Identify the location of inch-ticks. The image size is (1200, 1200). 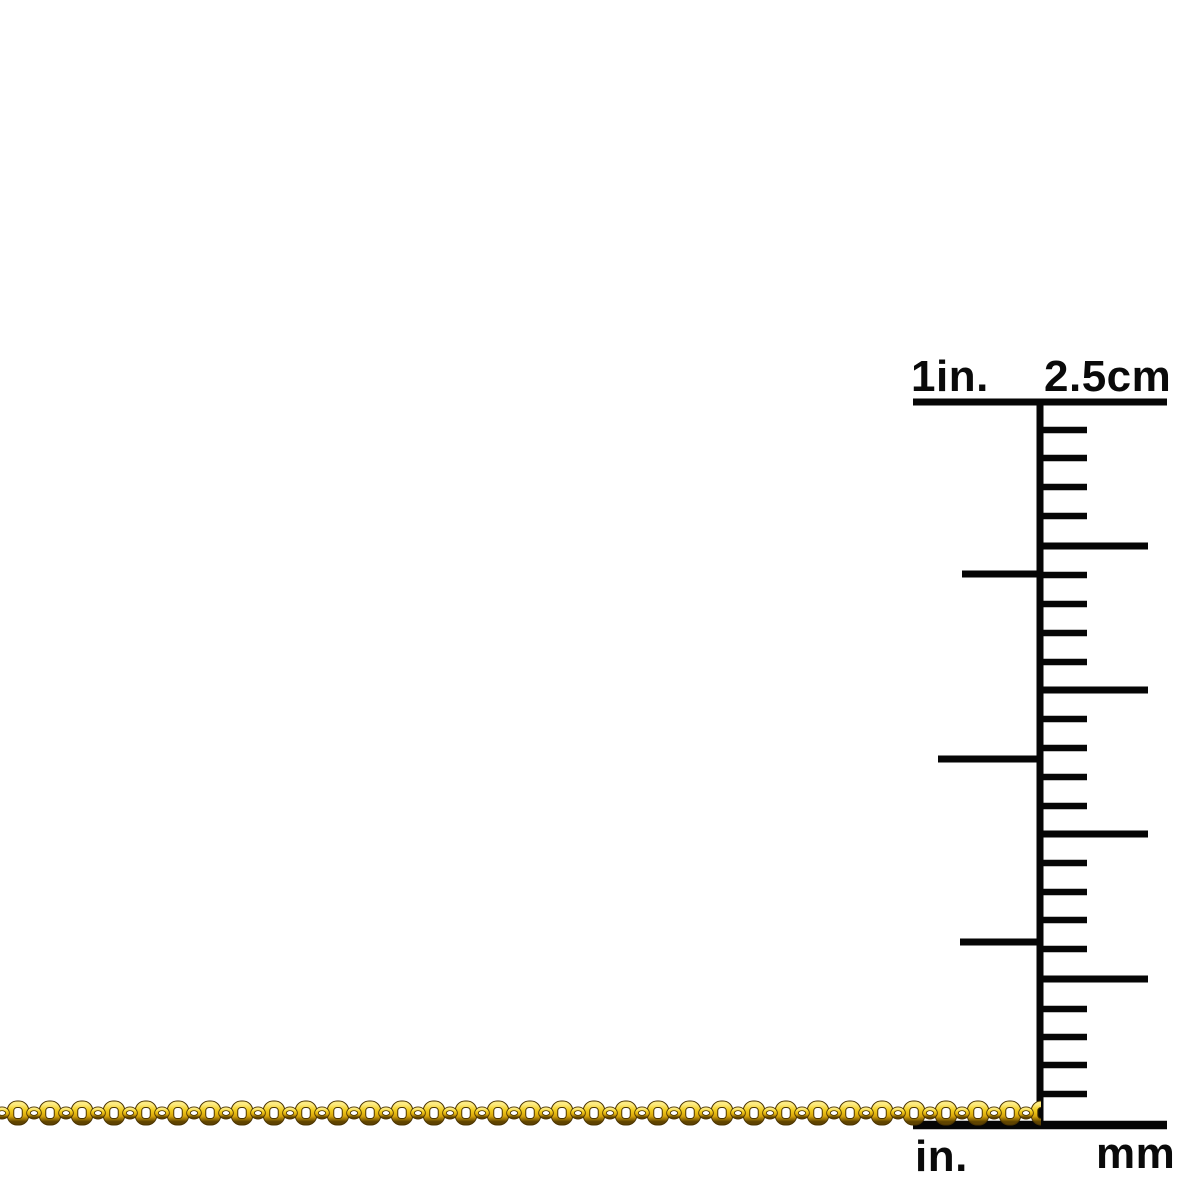
(990, 758).